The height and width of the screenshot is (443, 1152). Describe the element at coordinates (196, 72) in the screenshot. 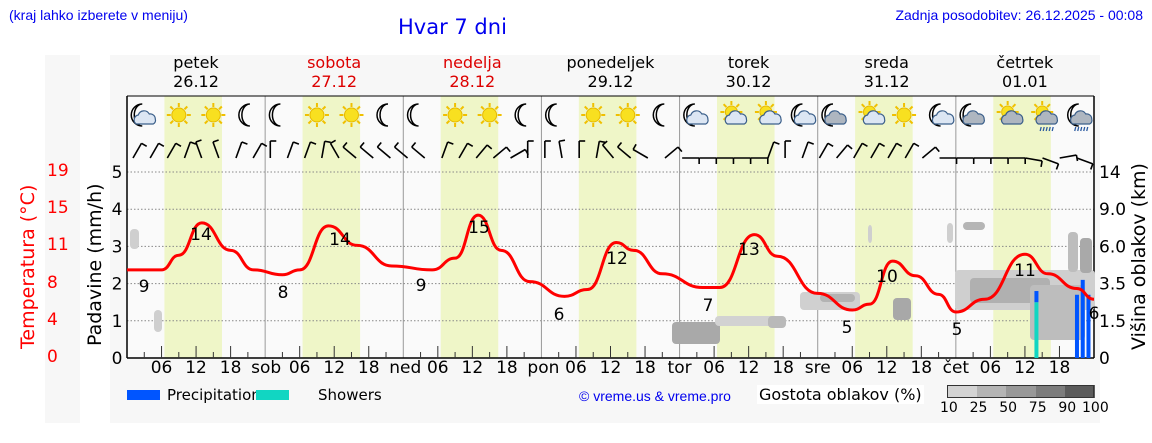

I see `day-header: petek 26.12` at that location.